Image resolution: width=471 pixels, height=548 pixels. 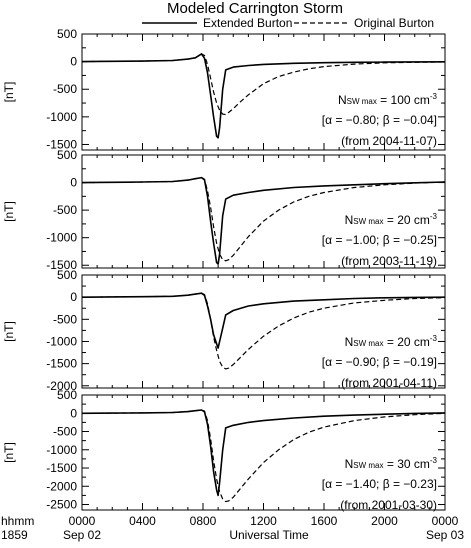 I want to click on x-tick-label: 0400, so click(x=142, y=521).